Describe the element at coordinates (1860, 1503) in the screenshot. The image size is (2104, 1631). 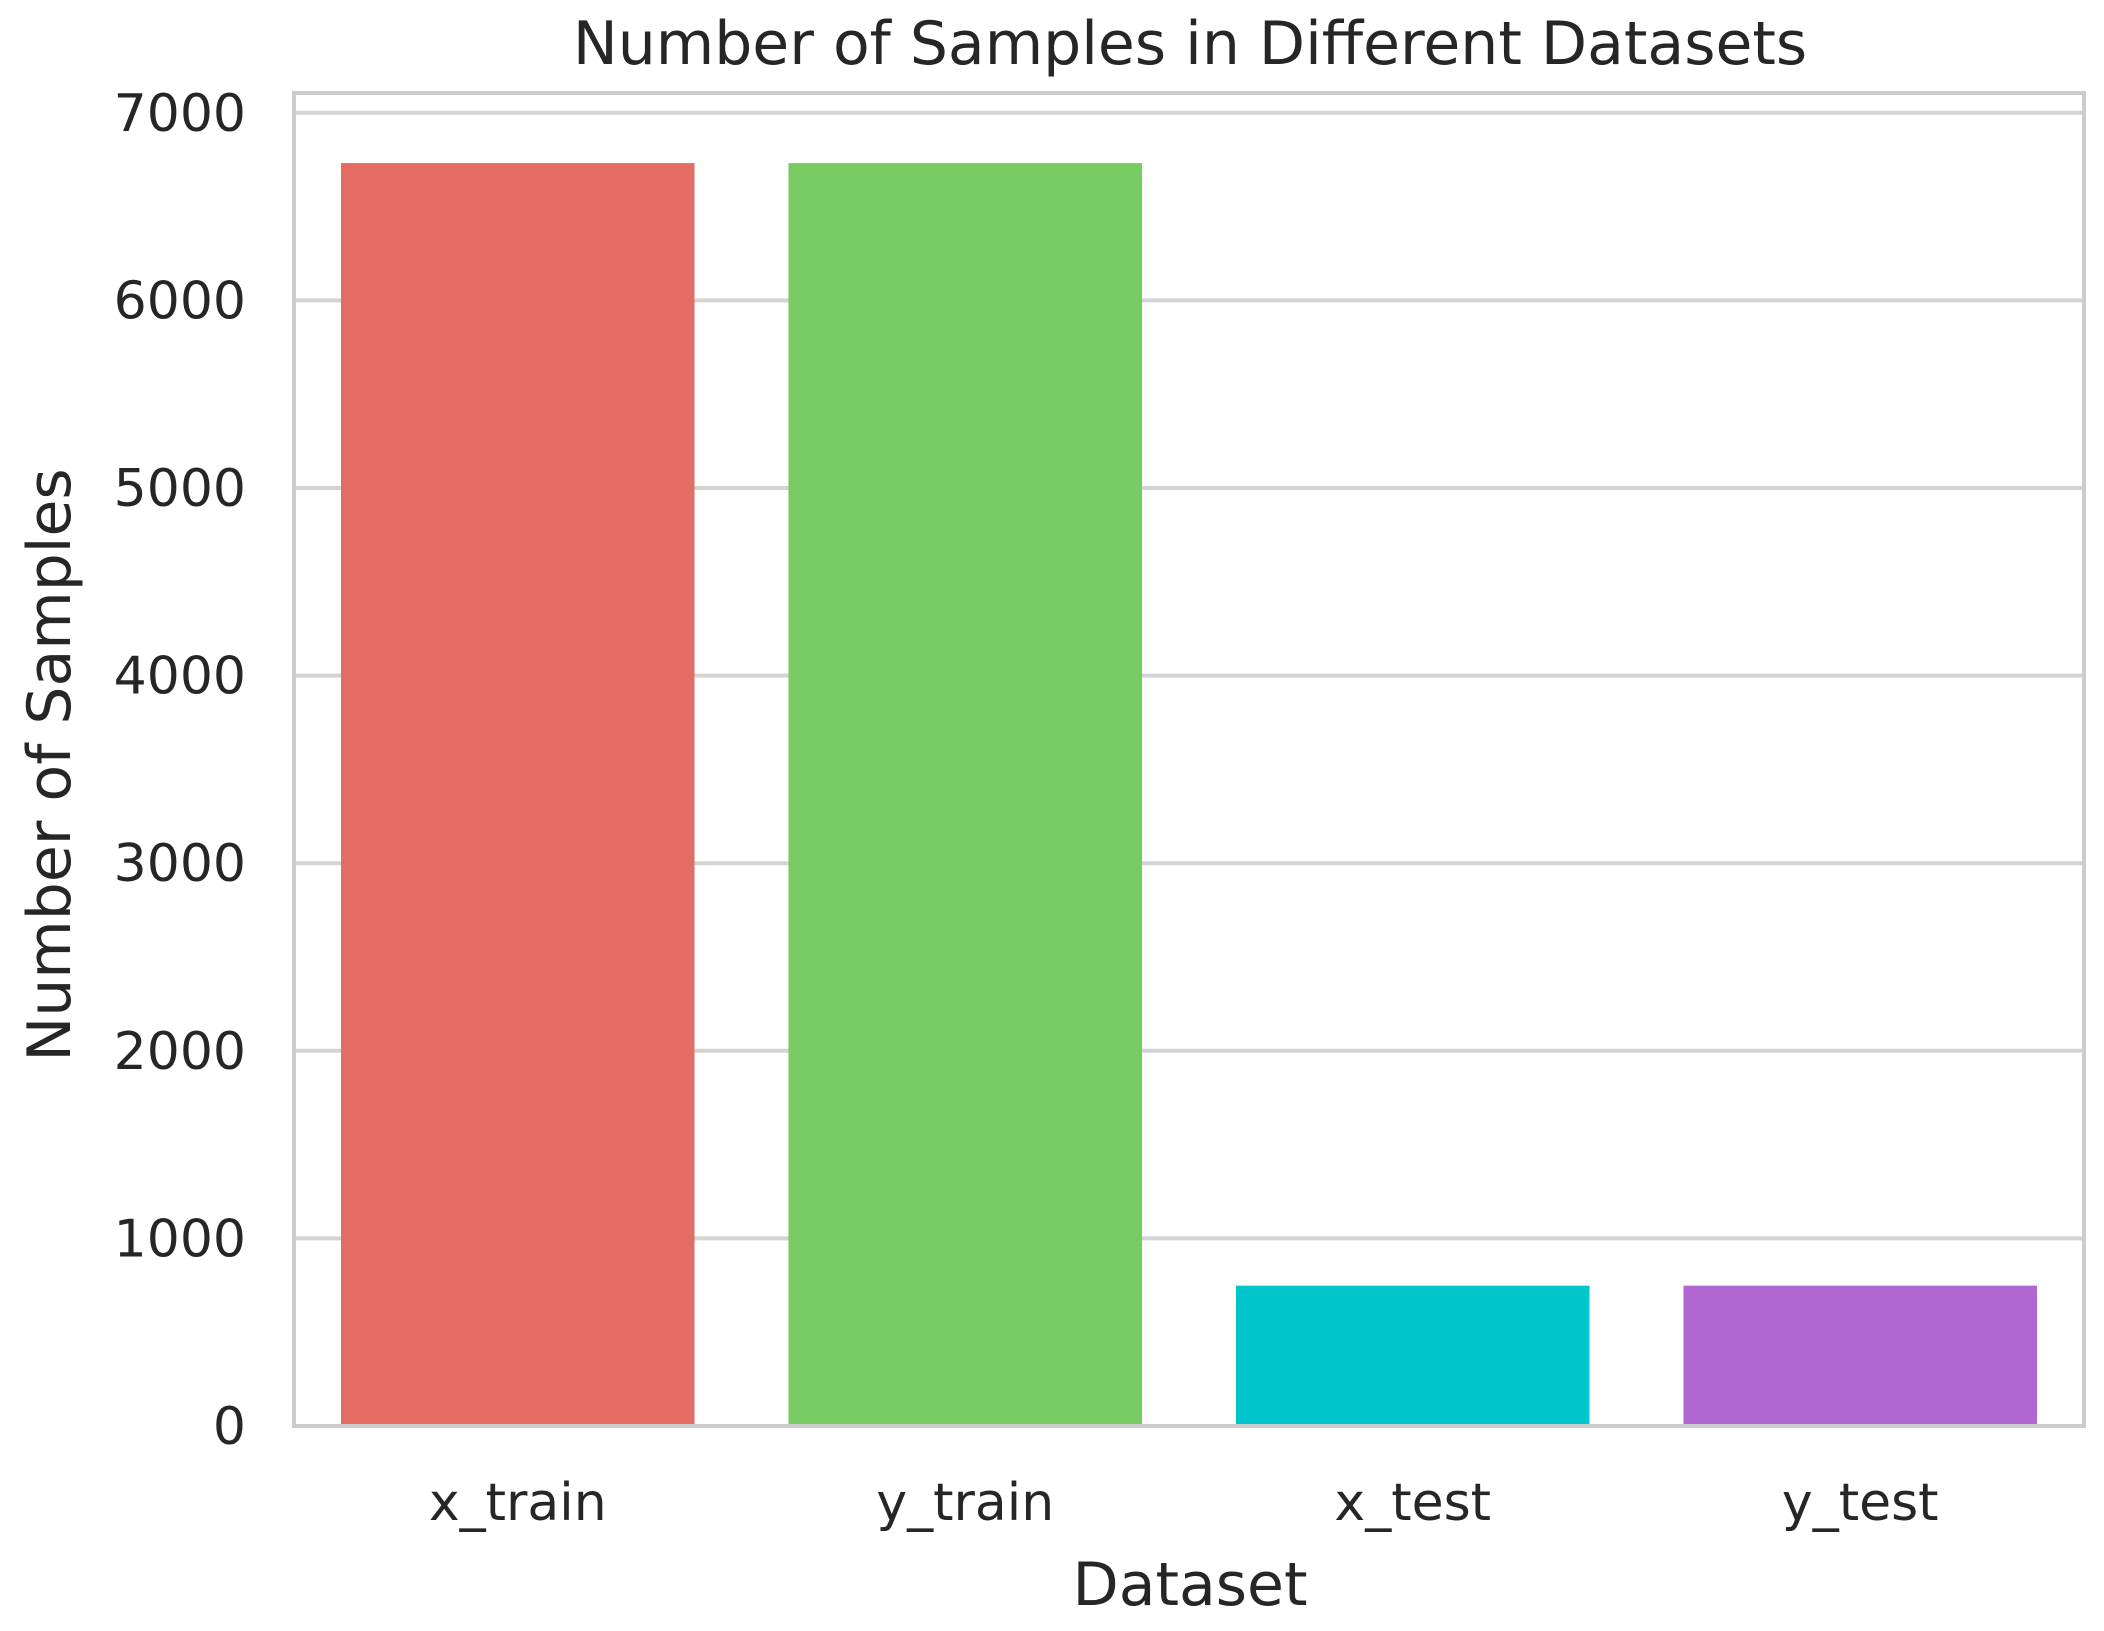
I see `x-tick-label-y_test: y_test` at that location.